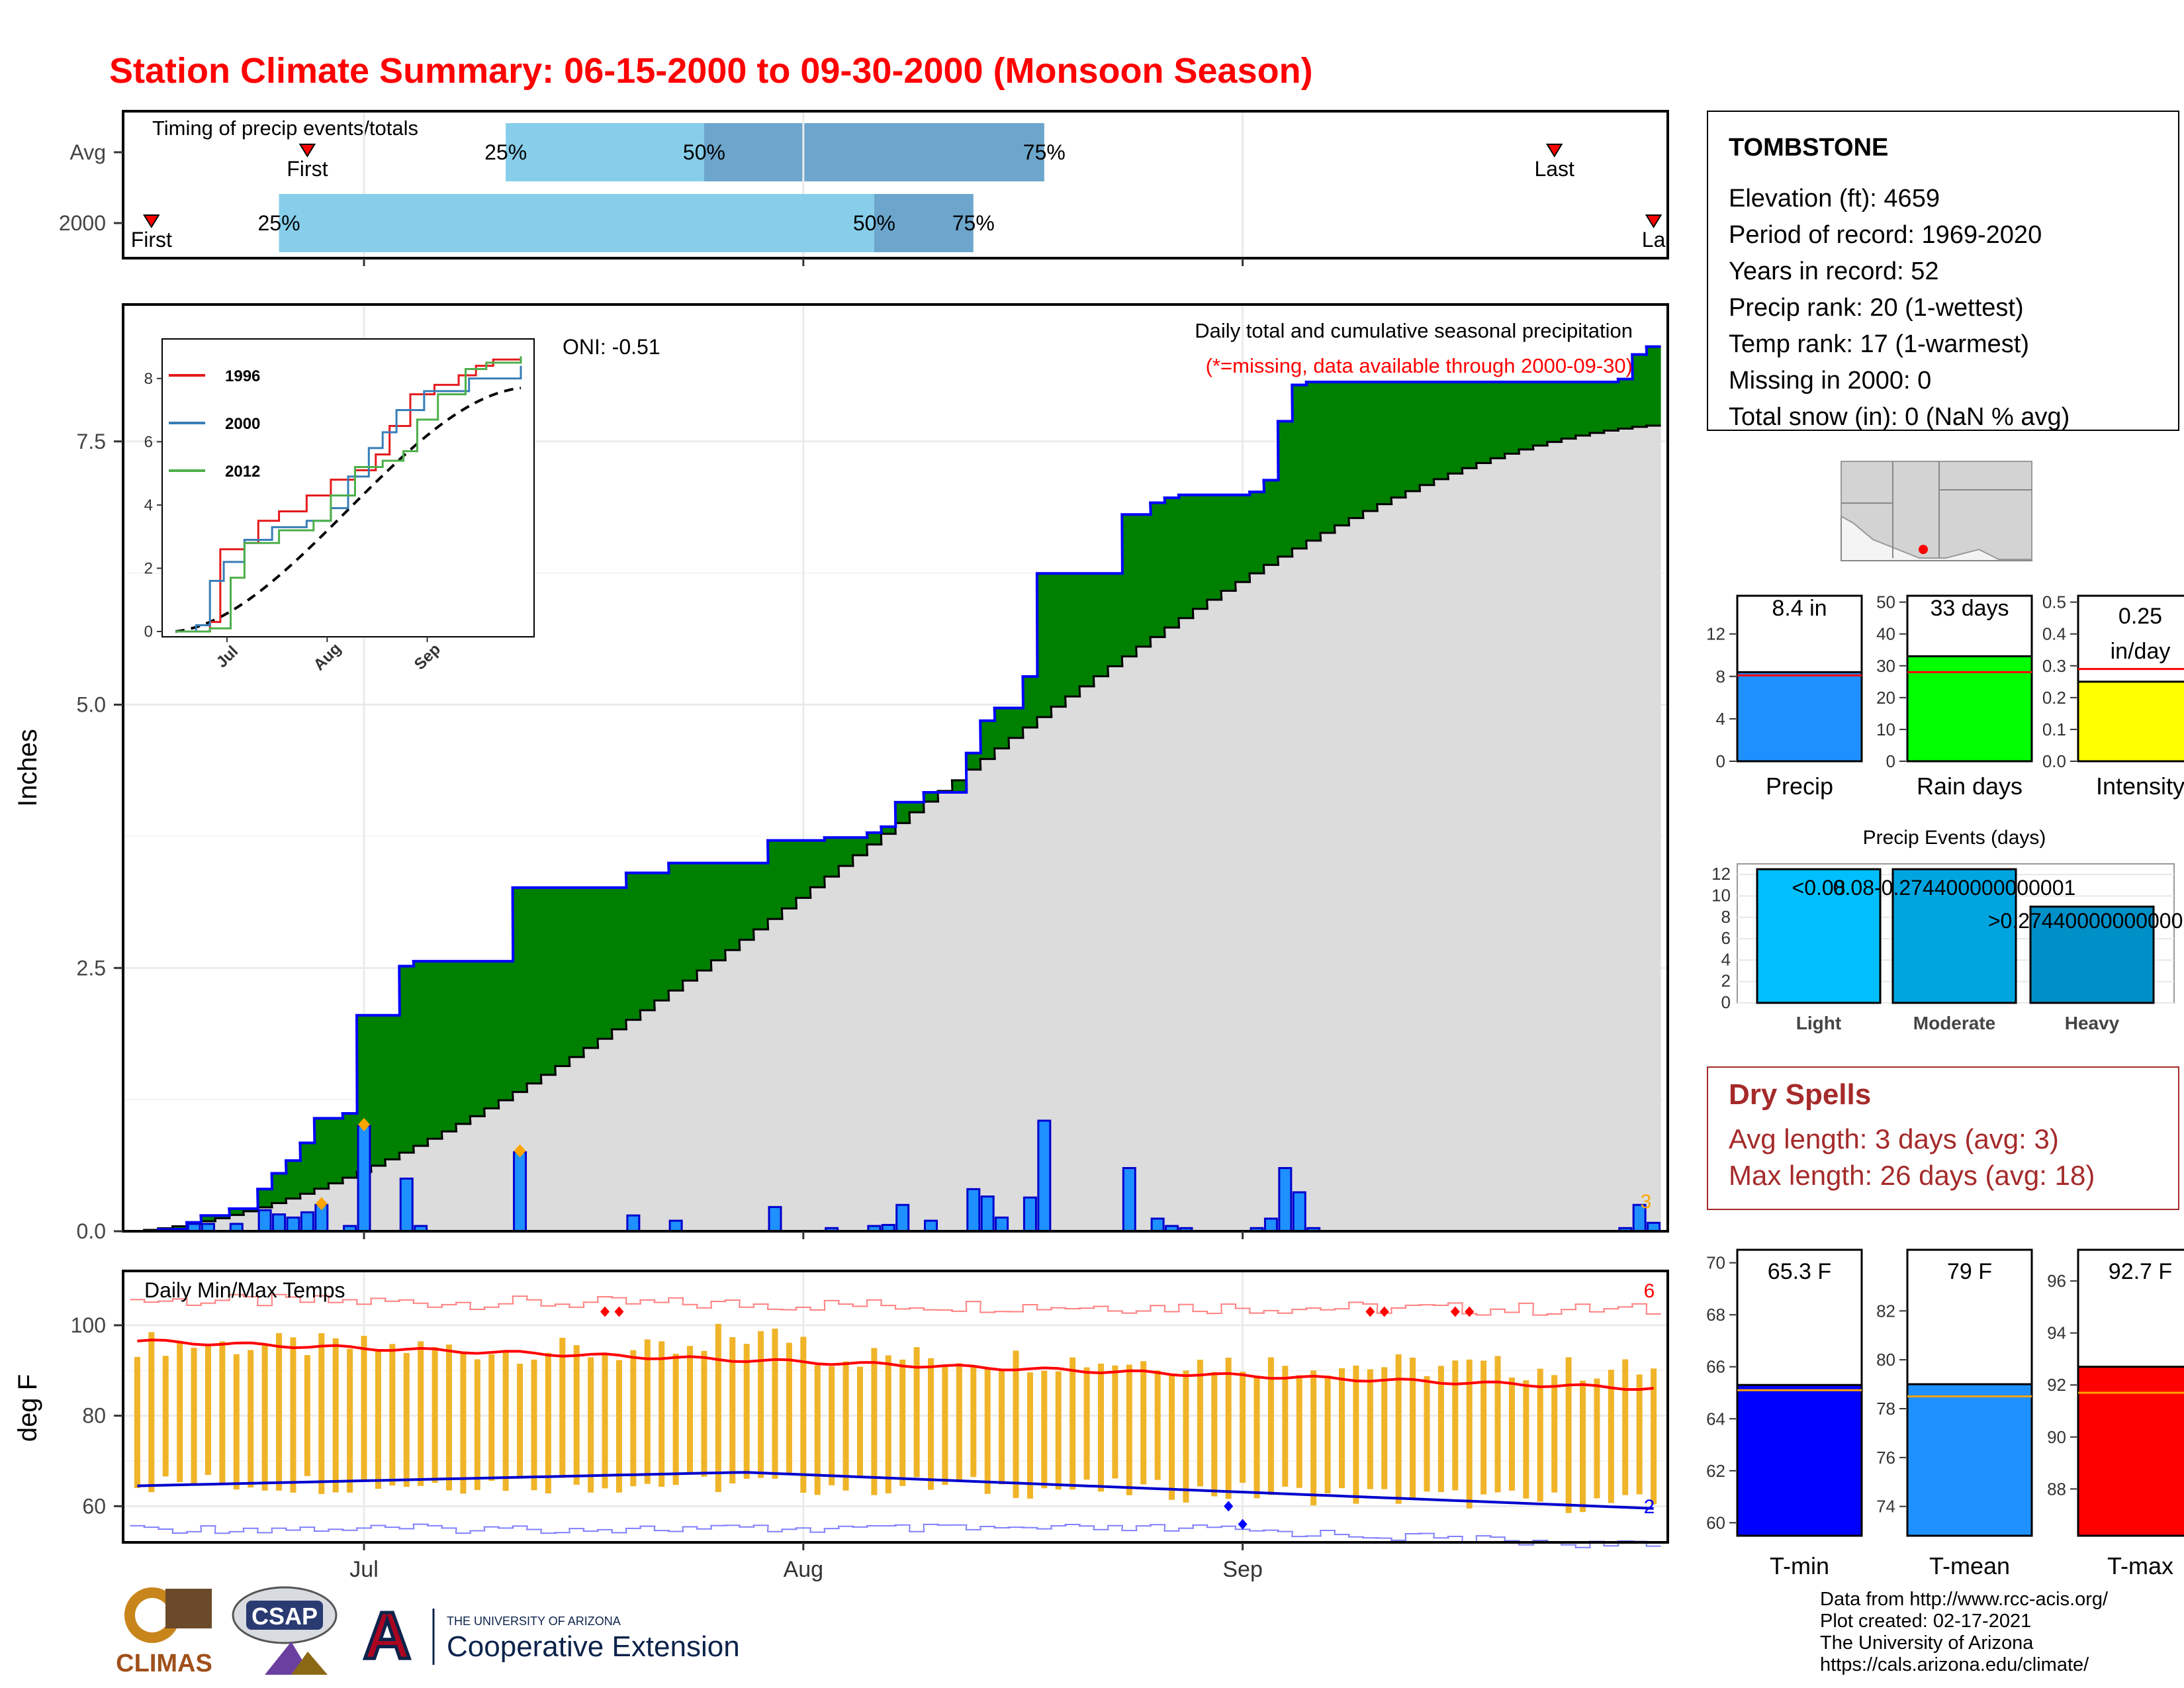 This screenshot has width=2184, height=1688. Describe the element at coordinates (82, 223) in the screenshot. I see `timing-row-label: 2000` at that location.